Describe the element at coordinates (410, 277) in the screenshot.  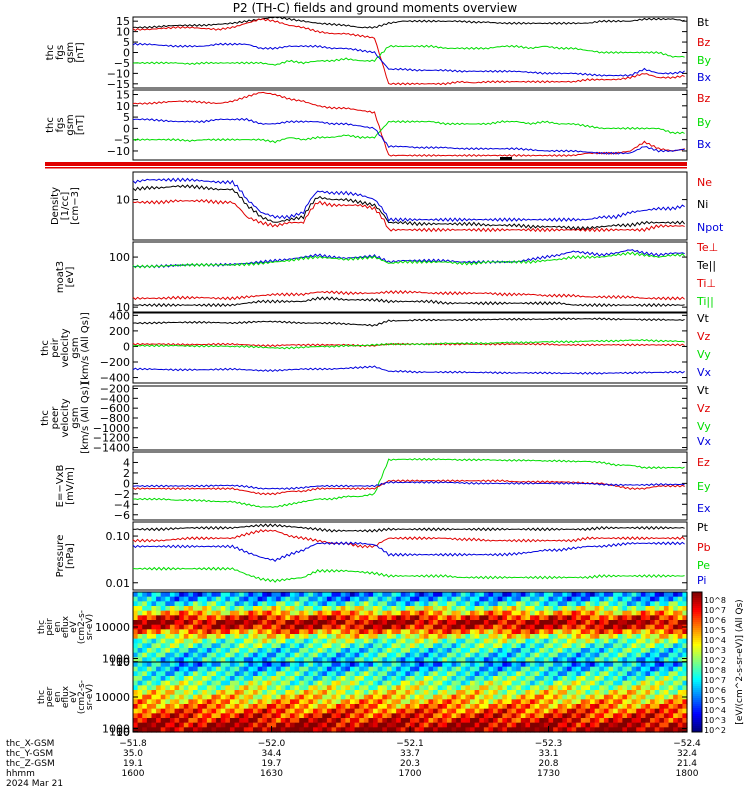
I see `panel-frame` at that location.